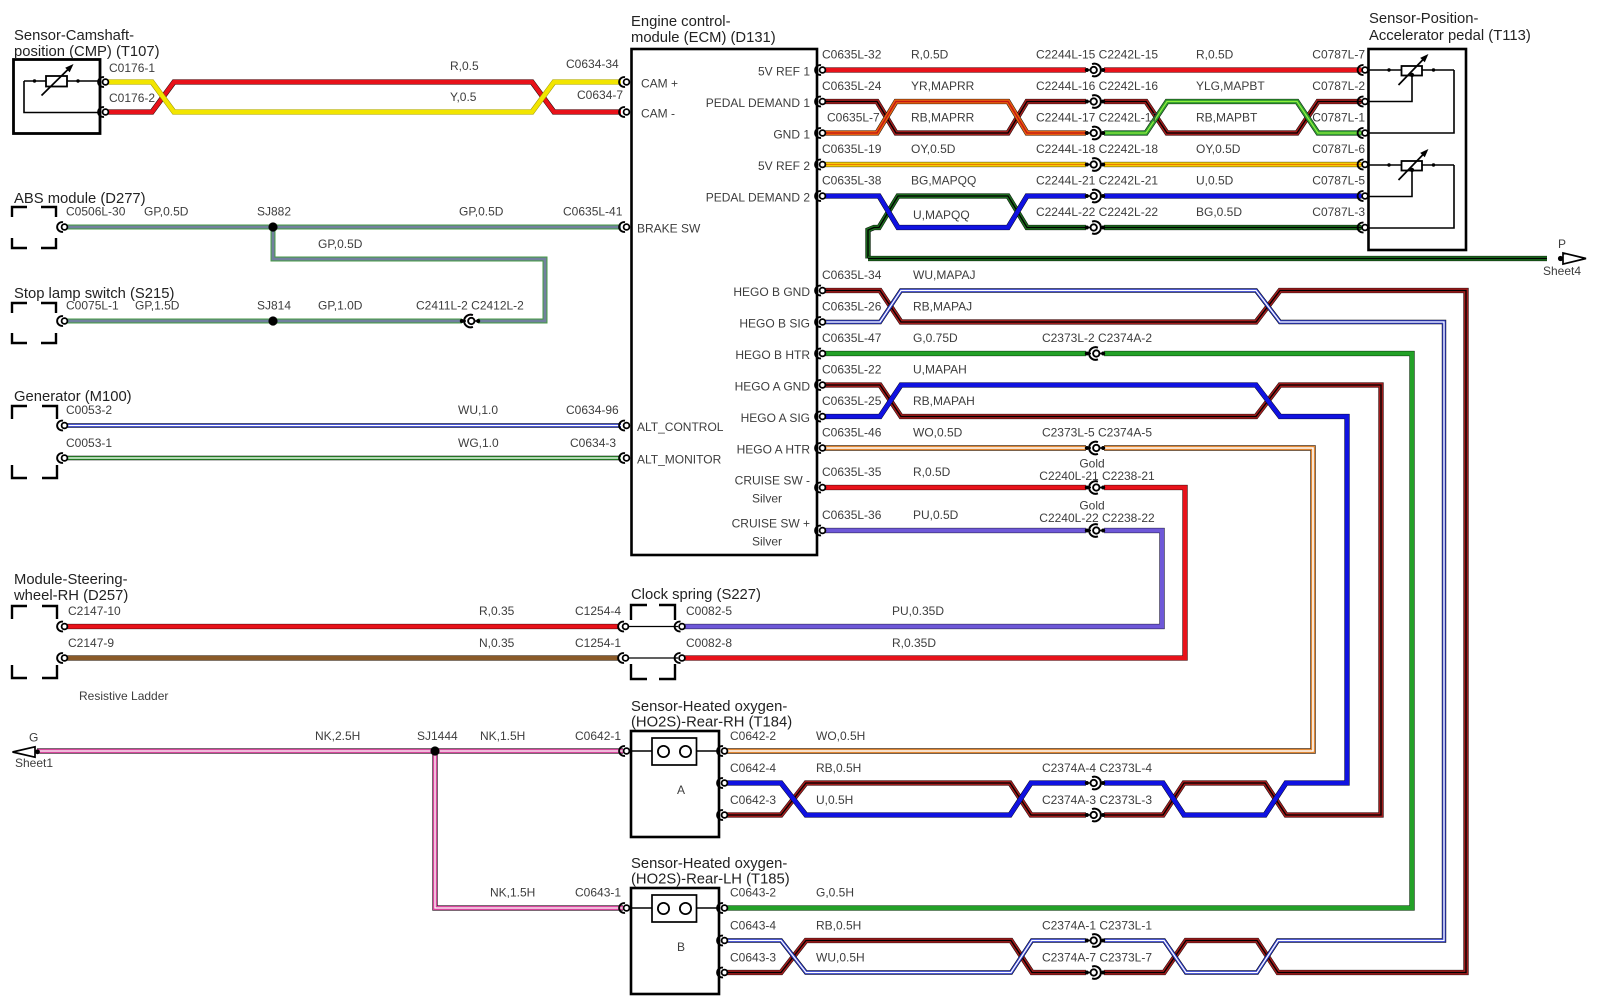  Describe the element at coordinates (852, 307) in the screenshot. I see `svg-text: C0635L-26` at that location.